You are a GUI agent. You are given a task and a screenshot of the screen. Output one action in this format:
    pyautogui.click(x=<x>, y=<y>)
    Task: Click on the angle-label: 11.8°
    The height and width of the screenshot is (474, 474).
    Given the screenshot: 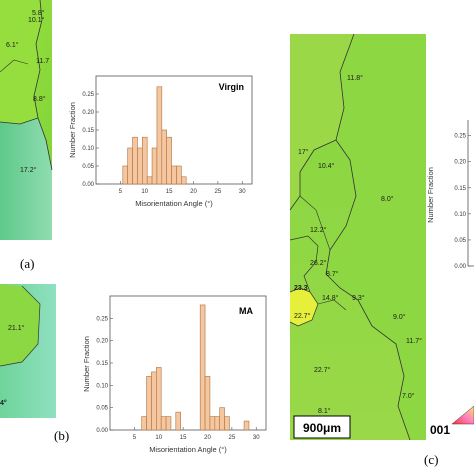 What is the action you would take?
    pyautogui.click(x=355, y=78)
    